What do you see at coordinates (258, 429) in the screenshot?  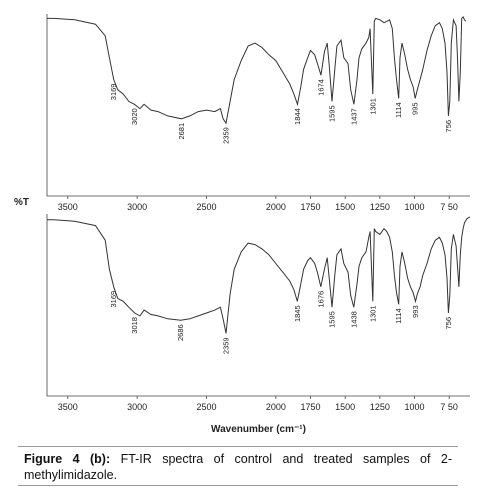 I see `x-axis-label: Wavenumber (cm⁻¹)` at bounding box center [258, 429].